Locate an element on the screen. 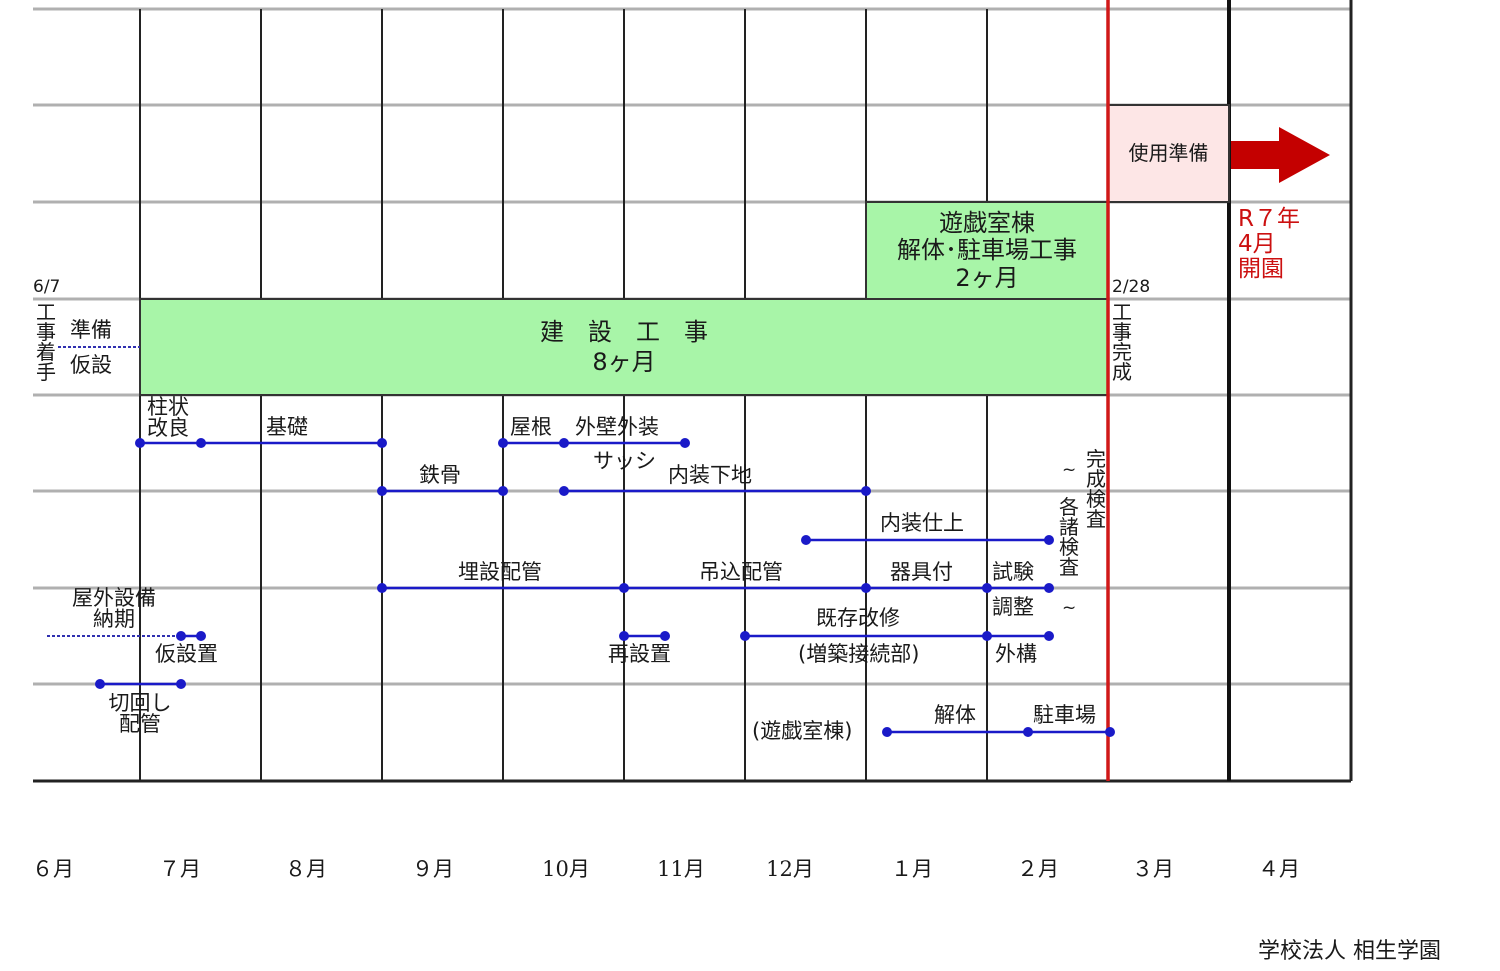  task-sash-label: サッシ is located at coordinates (624, 461).